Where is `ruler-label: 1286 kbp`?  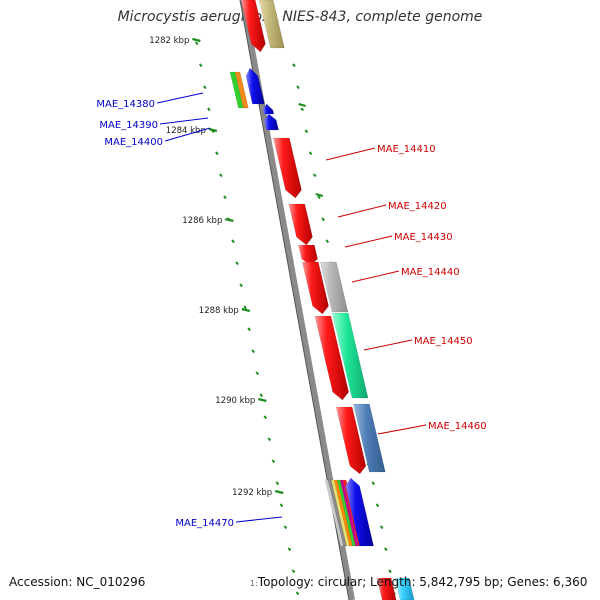 ruler-label: 1286 kbp is located at coordinates (202, 221).